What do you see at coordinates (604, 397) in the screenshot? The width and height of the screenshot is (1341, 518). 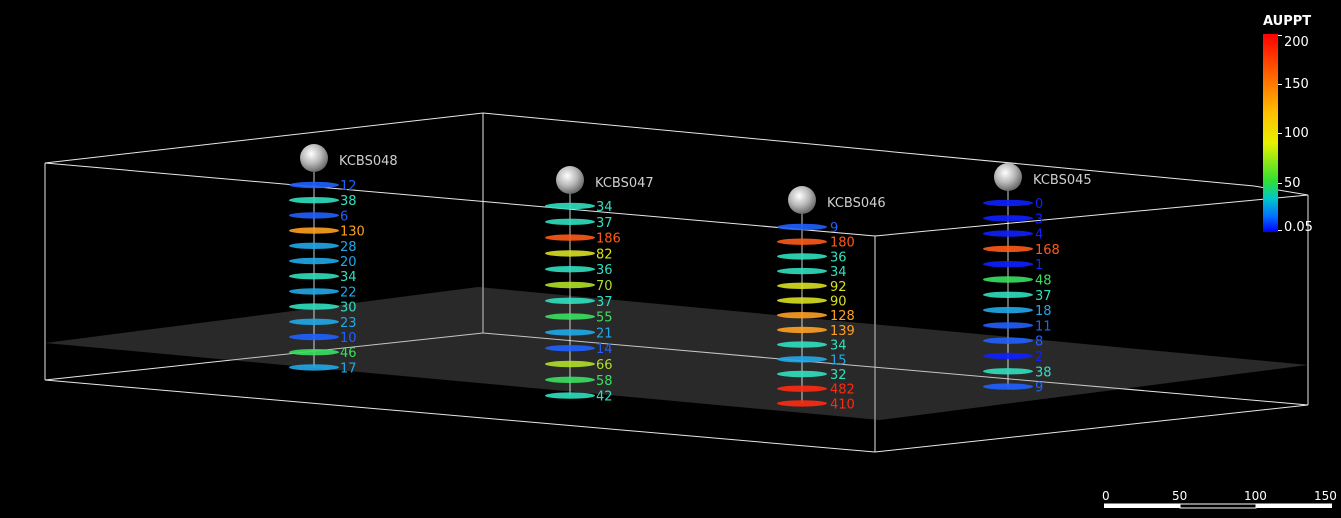 I see `assay-value-label: 42` at bounding box center [604, 397].